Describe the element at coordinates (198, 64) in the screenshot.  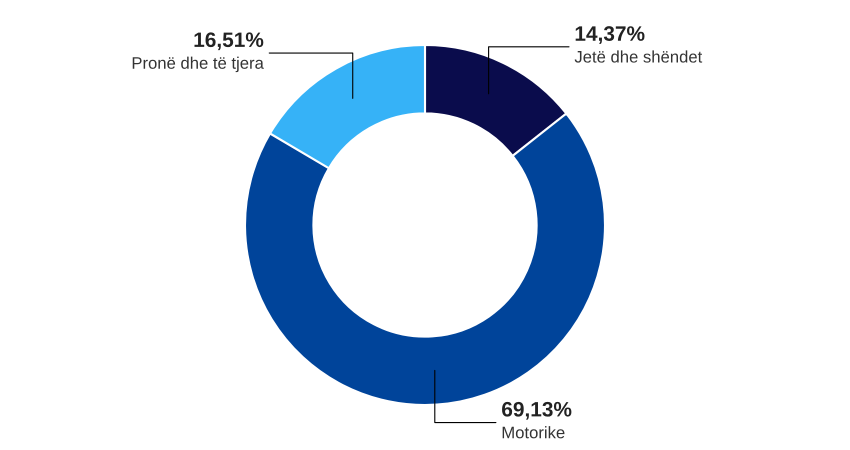
I see `slice-label: Pronë dhe të tjera` at that location.